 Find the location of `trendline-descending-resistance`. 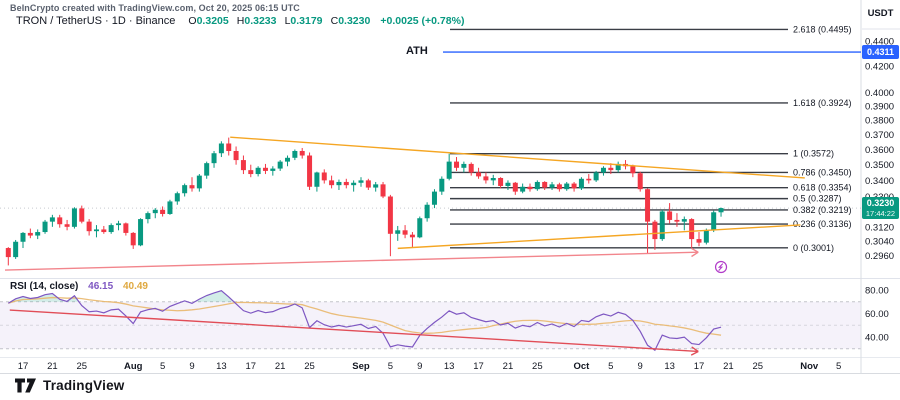

trendline-descending-resistance is located at coordinates (517, 157).